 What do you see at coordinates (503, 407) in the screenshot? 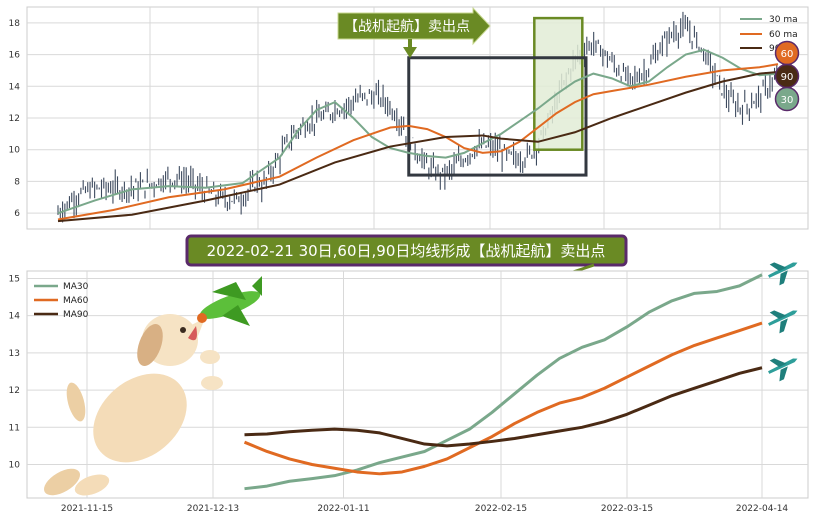
I see `bottom-line-ma90` at bounding box center [503, 407].